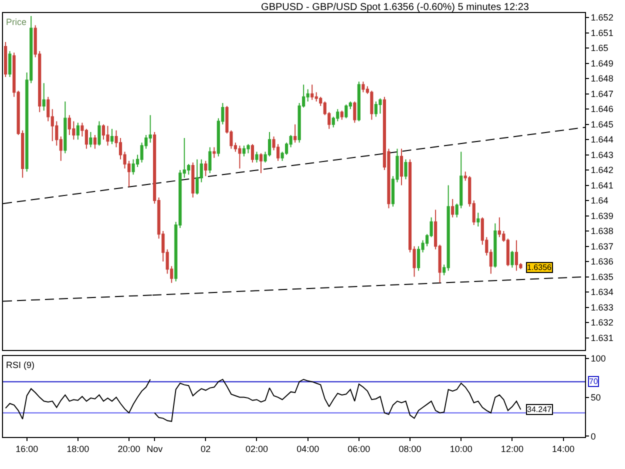  Describe the element at coordinates (593, 381) in the screenshot. I see `ref-line-label: 70` at that location.